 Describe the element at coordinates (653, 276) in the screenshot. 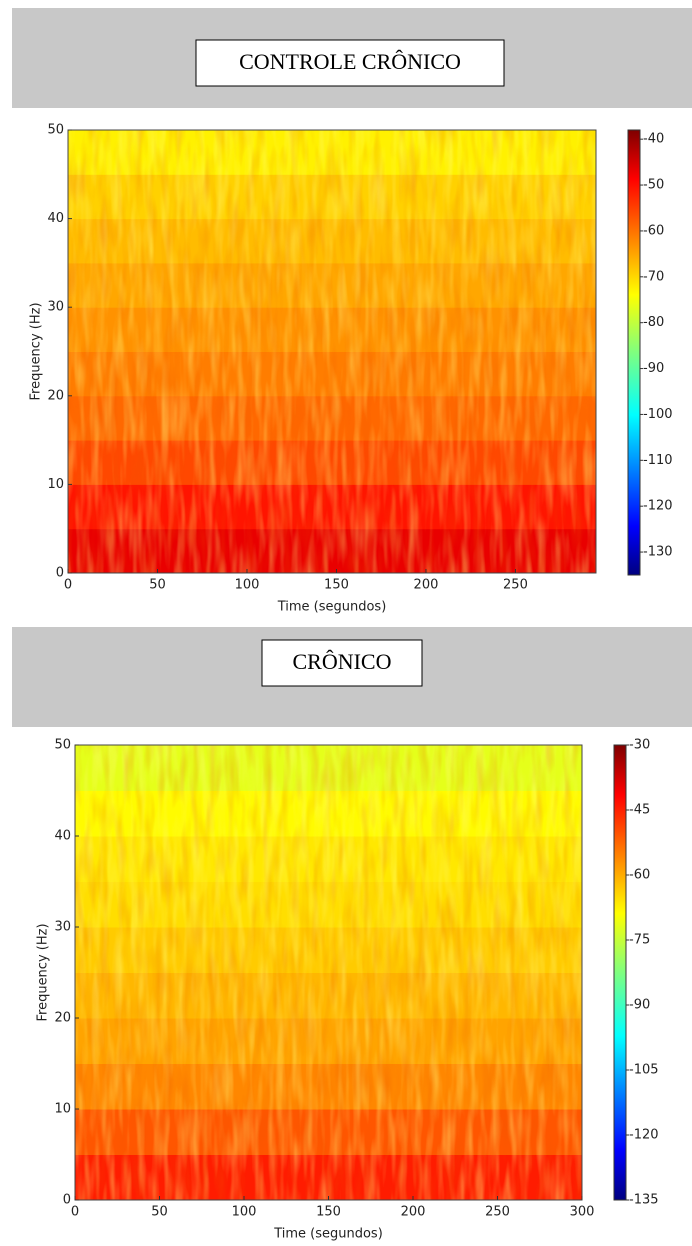

I see `colorbar-tick-label: -70` at that location.